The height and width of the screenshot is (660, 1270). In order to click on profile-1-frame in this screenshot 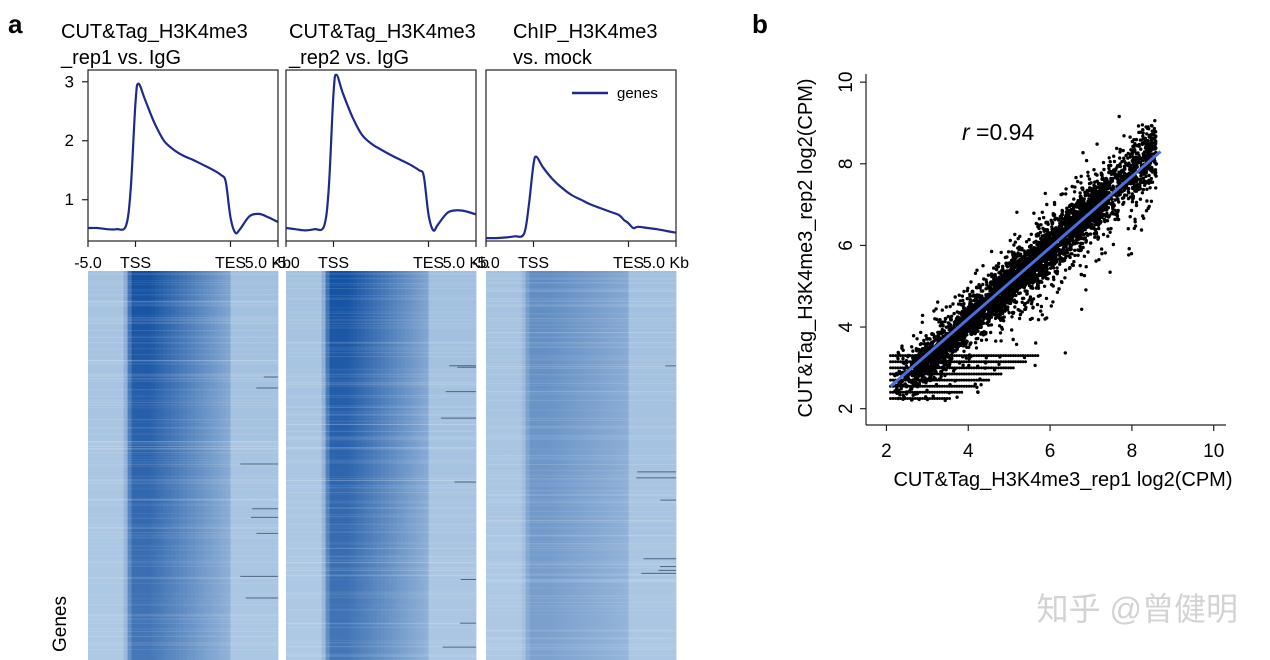, I will do `click(183, 155)`.